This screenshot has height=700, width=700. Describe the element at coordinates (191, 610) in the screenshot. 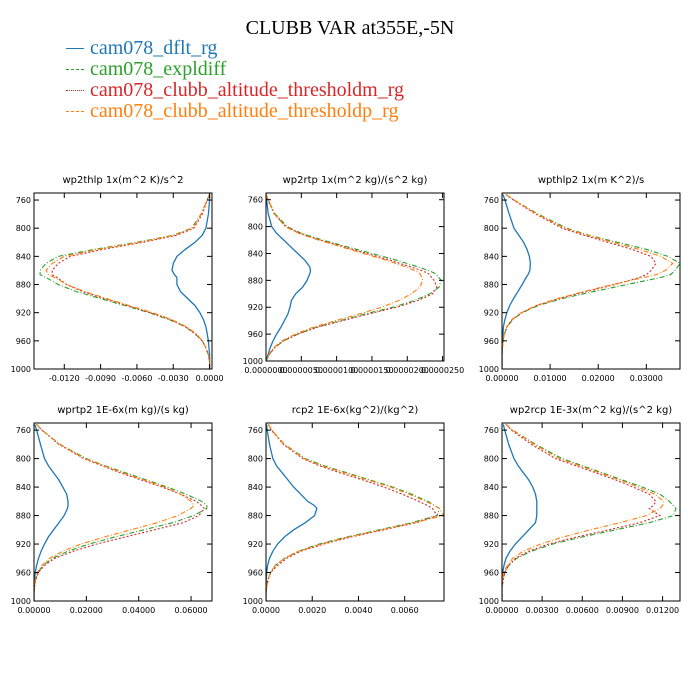

I see `x-tick-label: 0.06000` at that location.